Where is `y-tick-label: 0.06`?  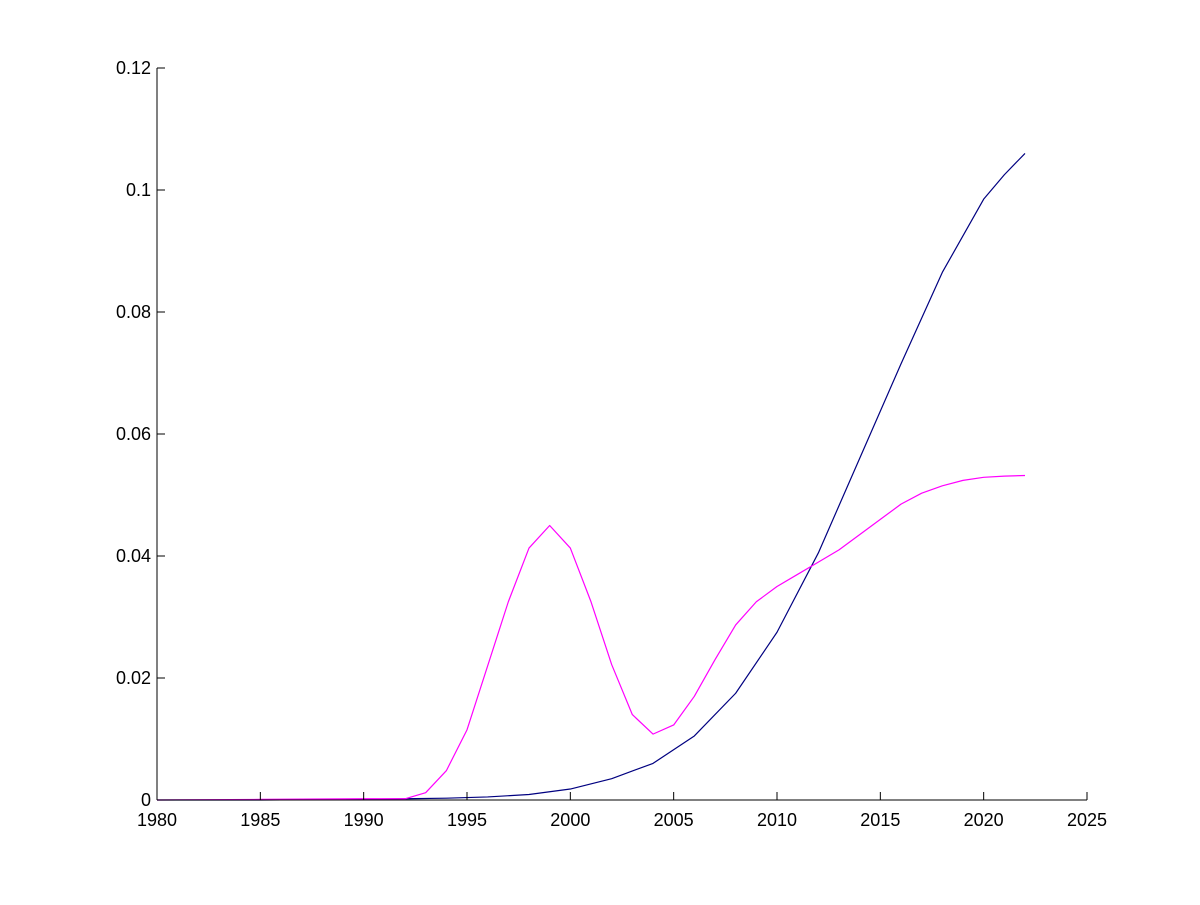 y-tick-label: 0.06 is located at coordinates (133, 434).